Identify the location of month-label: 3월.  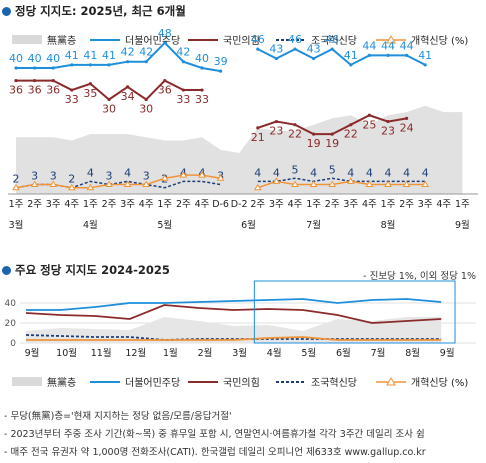
(16, 225).